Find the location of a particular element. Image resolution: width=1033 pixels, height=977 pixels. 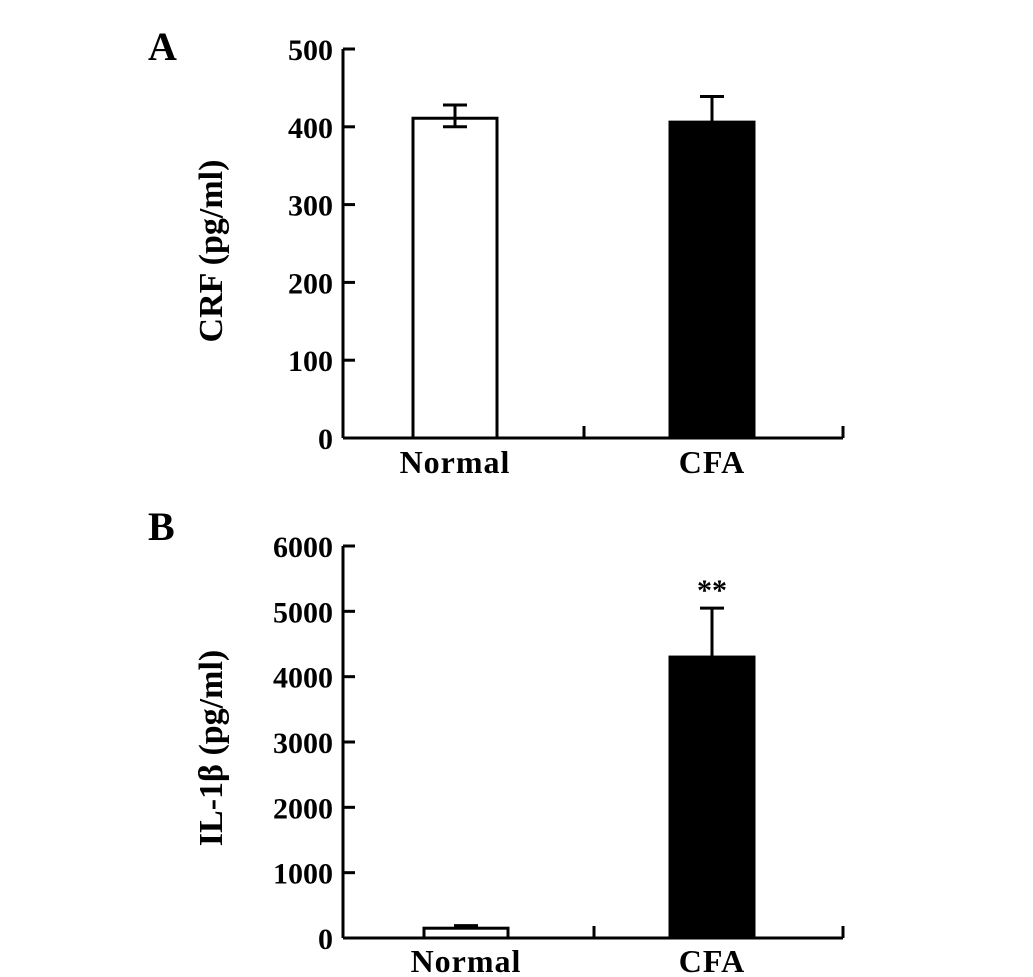

significance-annotation: ** is located at coordinates (712, 590).